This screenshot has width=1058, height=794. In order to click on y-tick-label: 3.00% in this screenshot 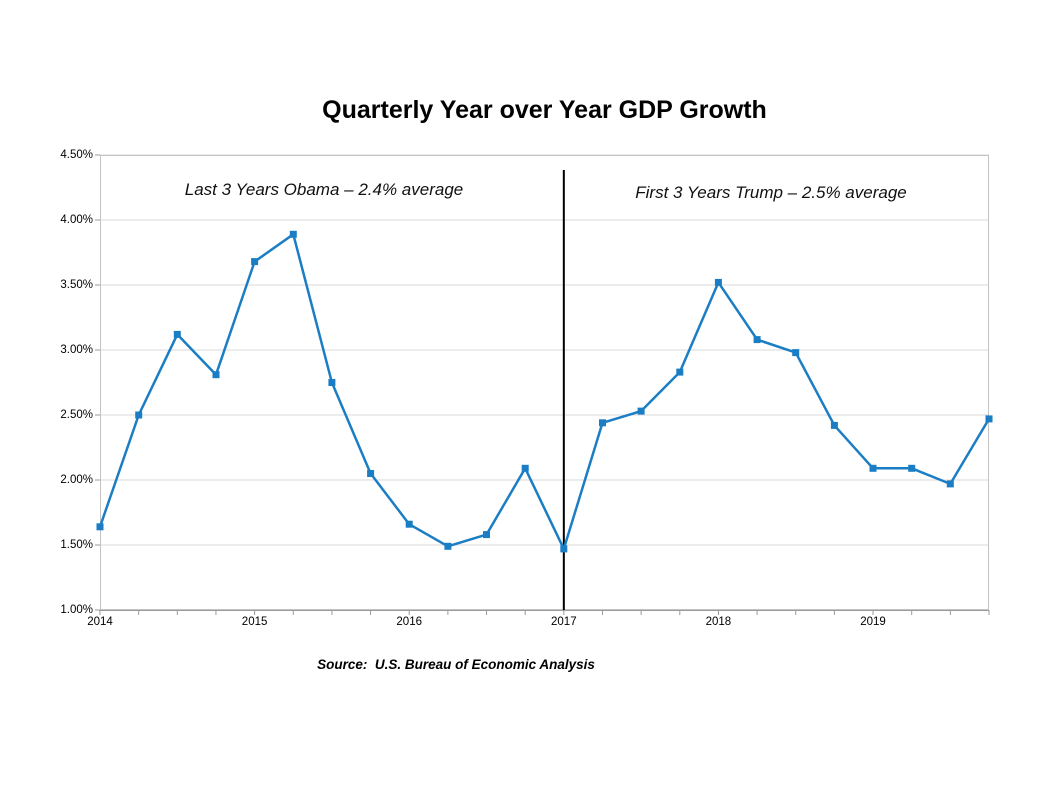, I will do `click(76, 350)`.